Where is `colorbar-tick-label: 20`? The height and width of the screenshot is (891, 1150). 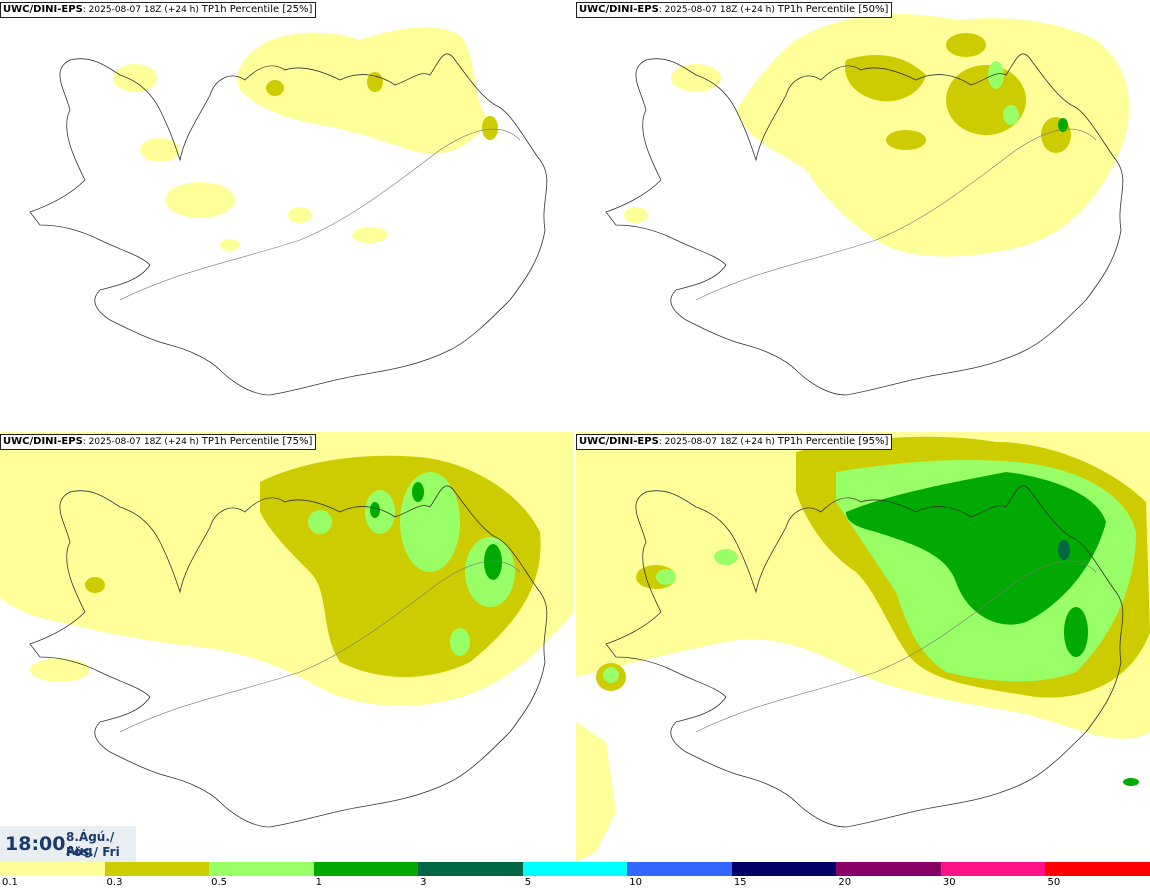 colorbar-tick-label: 20 is located at coordinates (845, 882).